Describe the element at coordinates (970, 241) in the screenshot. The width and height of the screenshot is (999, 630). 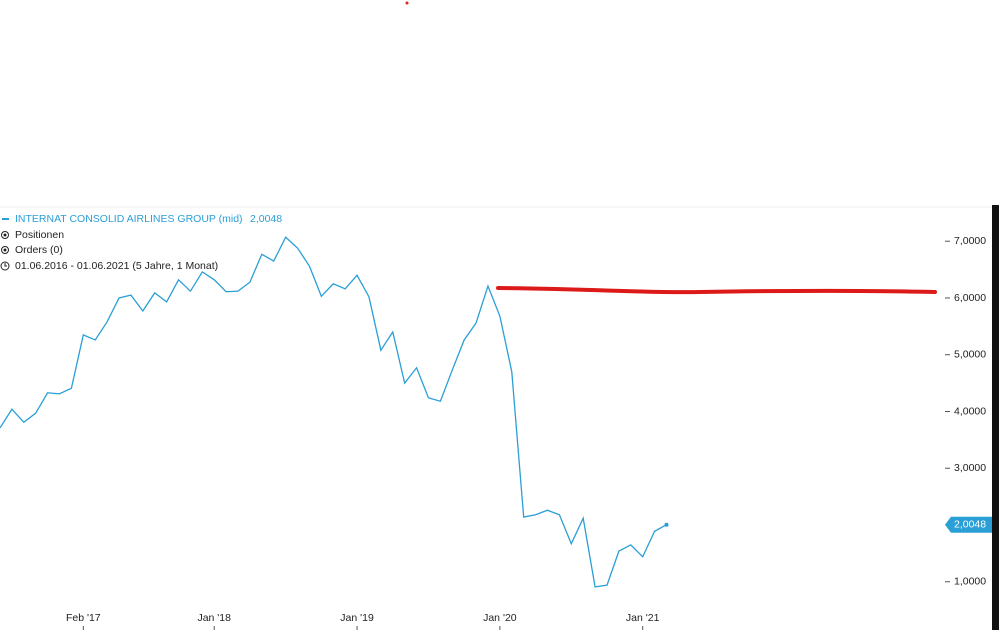
I see `y-tick-label: 7,0000` at that location.